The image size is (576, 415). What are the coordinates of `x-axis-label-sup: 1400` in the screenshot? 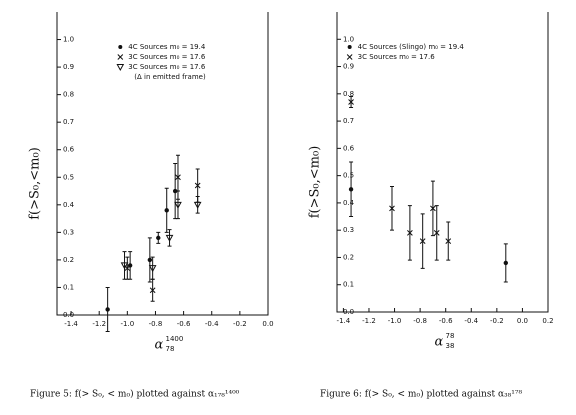 It's located at (175, 339).